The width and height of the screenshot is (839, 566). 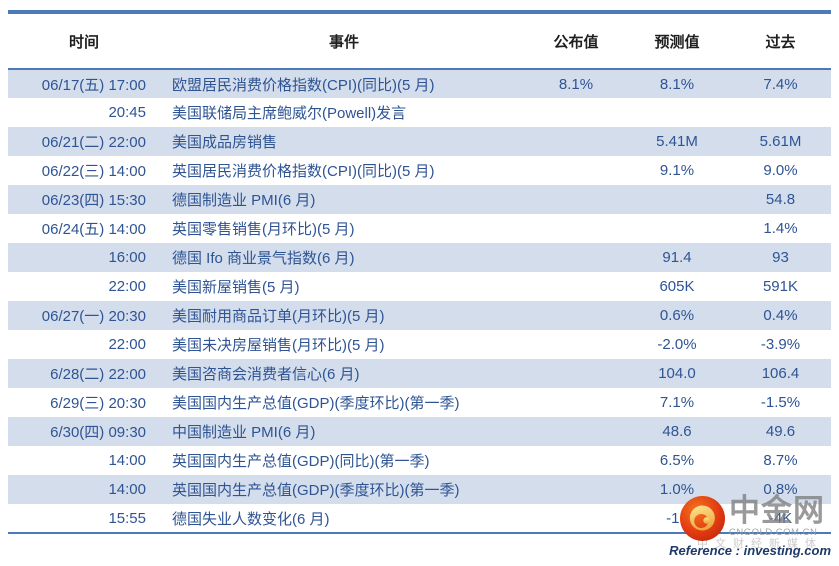 I want to click on cell-forecast: 605K, so click(x=677, y=286).